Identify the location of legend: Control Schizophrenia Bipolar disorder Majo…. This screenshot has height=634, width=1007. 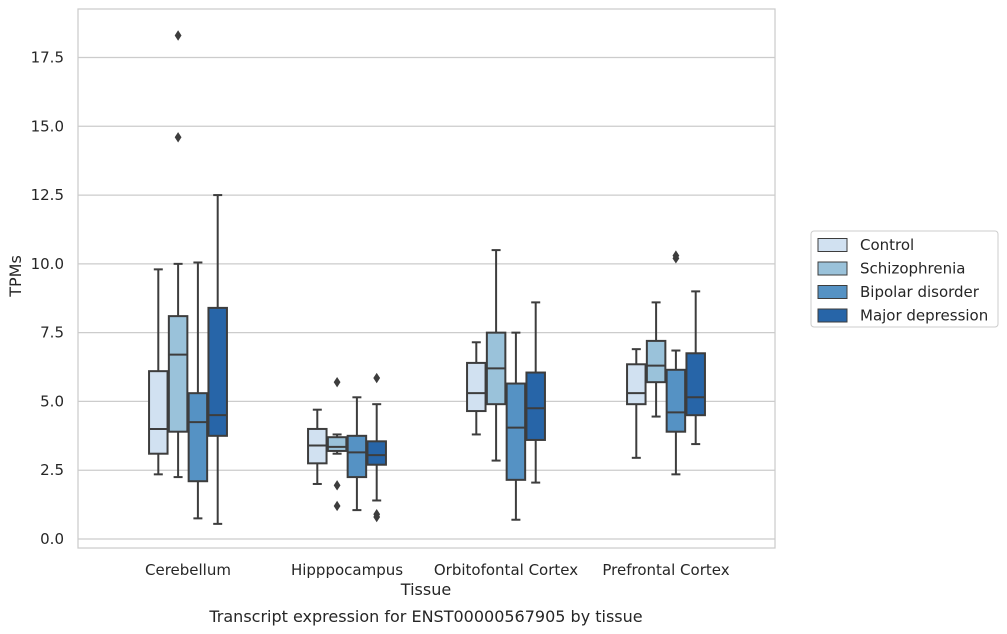
(904, 279).